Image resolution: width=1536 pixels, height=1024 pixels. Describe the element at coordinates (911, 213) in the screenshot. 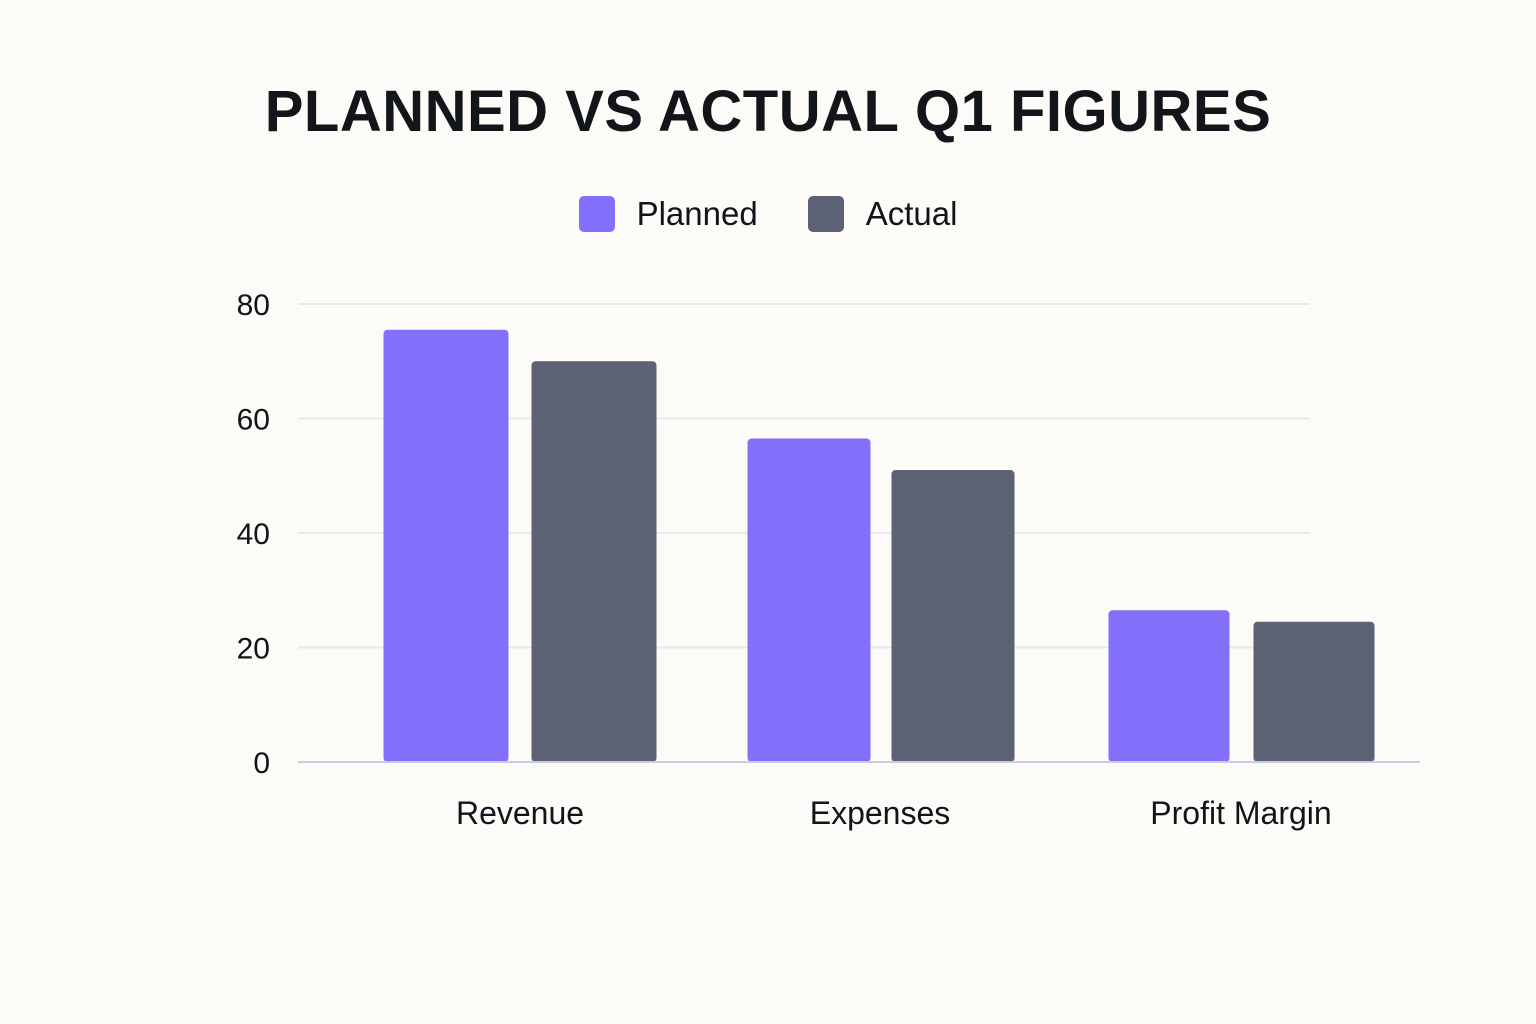

I see `legend-label-actual: Actual` at that location.